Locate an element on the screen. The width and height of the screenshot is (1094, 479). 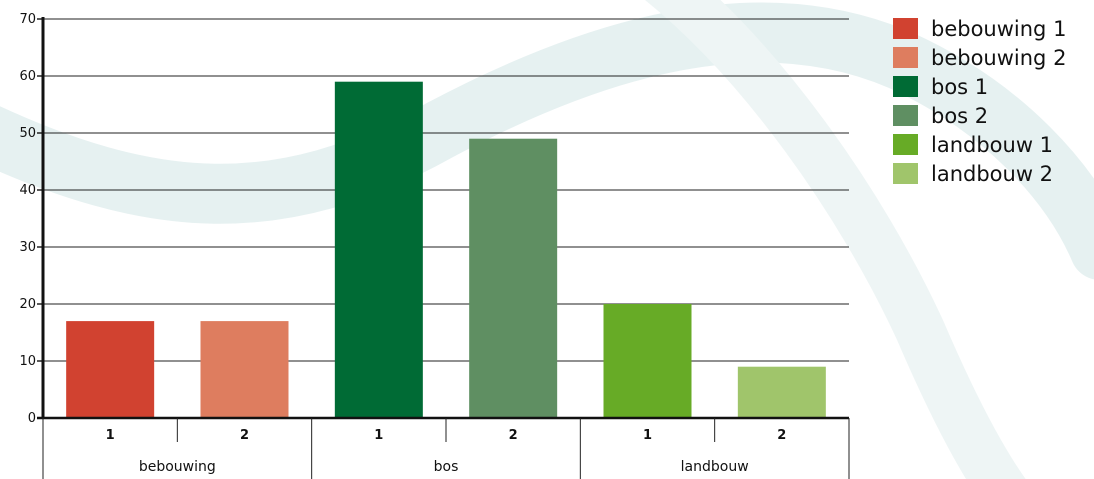
y-tick-label: 60 is located at coordinates (27, 76).